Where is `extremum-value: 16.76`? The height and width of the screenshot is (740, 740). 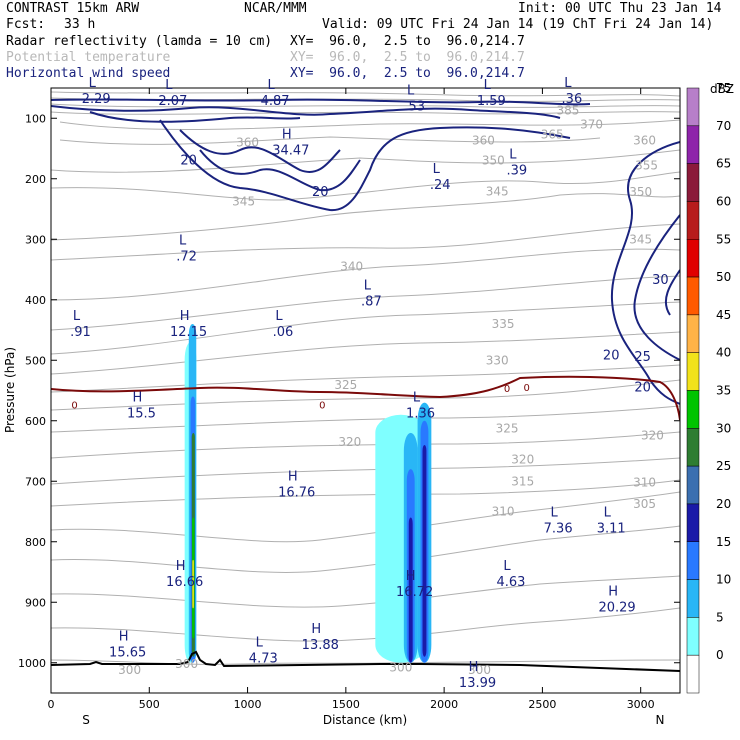
extremum-value: 16.76 is located at coordinates (296, 492).